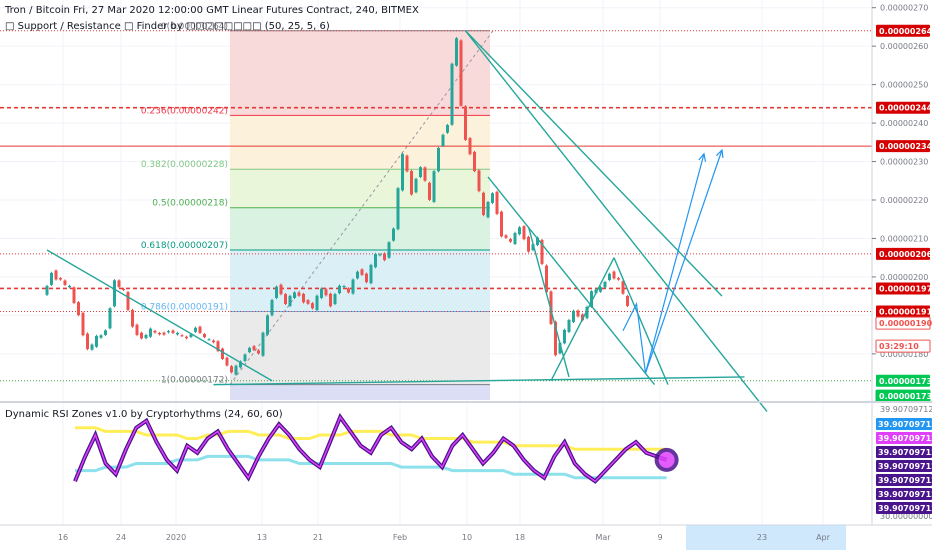 The image size is (932, 550). Describe the element at coordinates (666, 459) in the screenshot. I see `rsi-marker` at that location.